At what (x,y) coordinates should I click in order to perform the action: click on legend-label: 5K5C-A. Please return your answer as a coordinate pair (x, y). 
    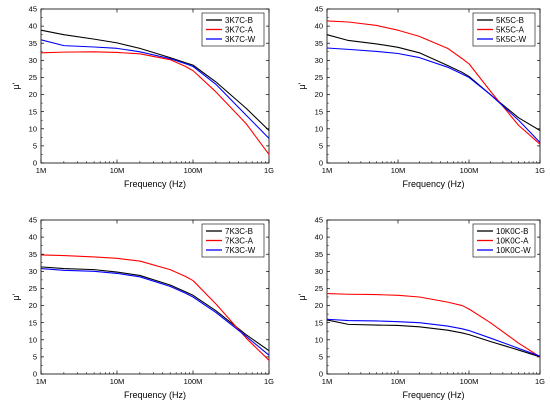
    Looking at the image, I should click on (510, 29).